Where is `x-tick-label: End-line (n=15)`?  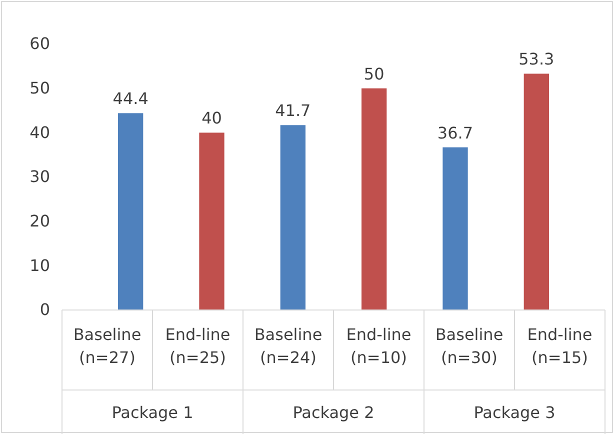 x-tick-label: End-line (n=15) is located at coordinates (559, 346).